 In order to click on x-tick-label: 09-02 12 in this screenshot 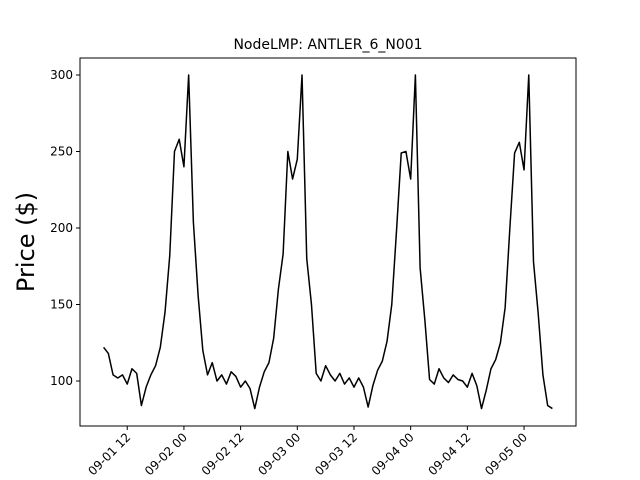, I will do `click(223, 454)`.